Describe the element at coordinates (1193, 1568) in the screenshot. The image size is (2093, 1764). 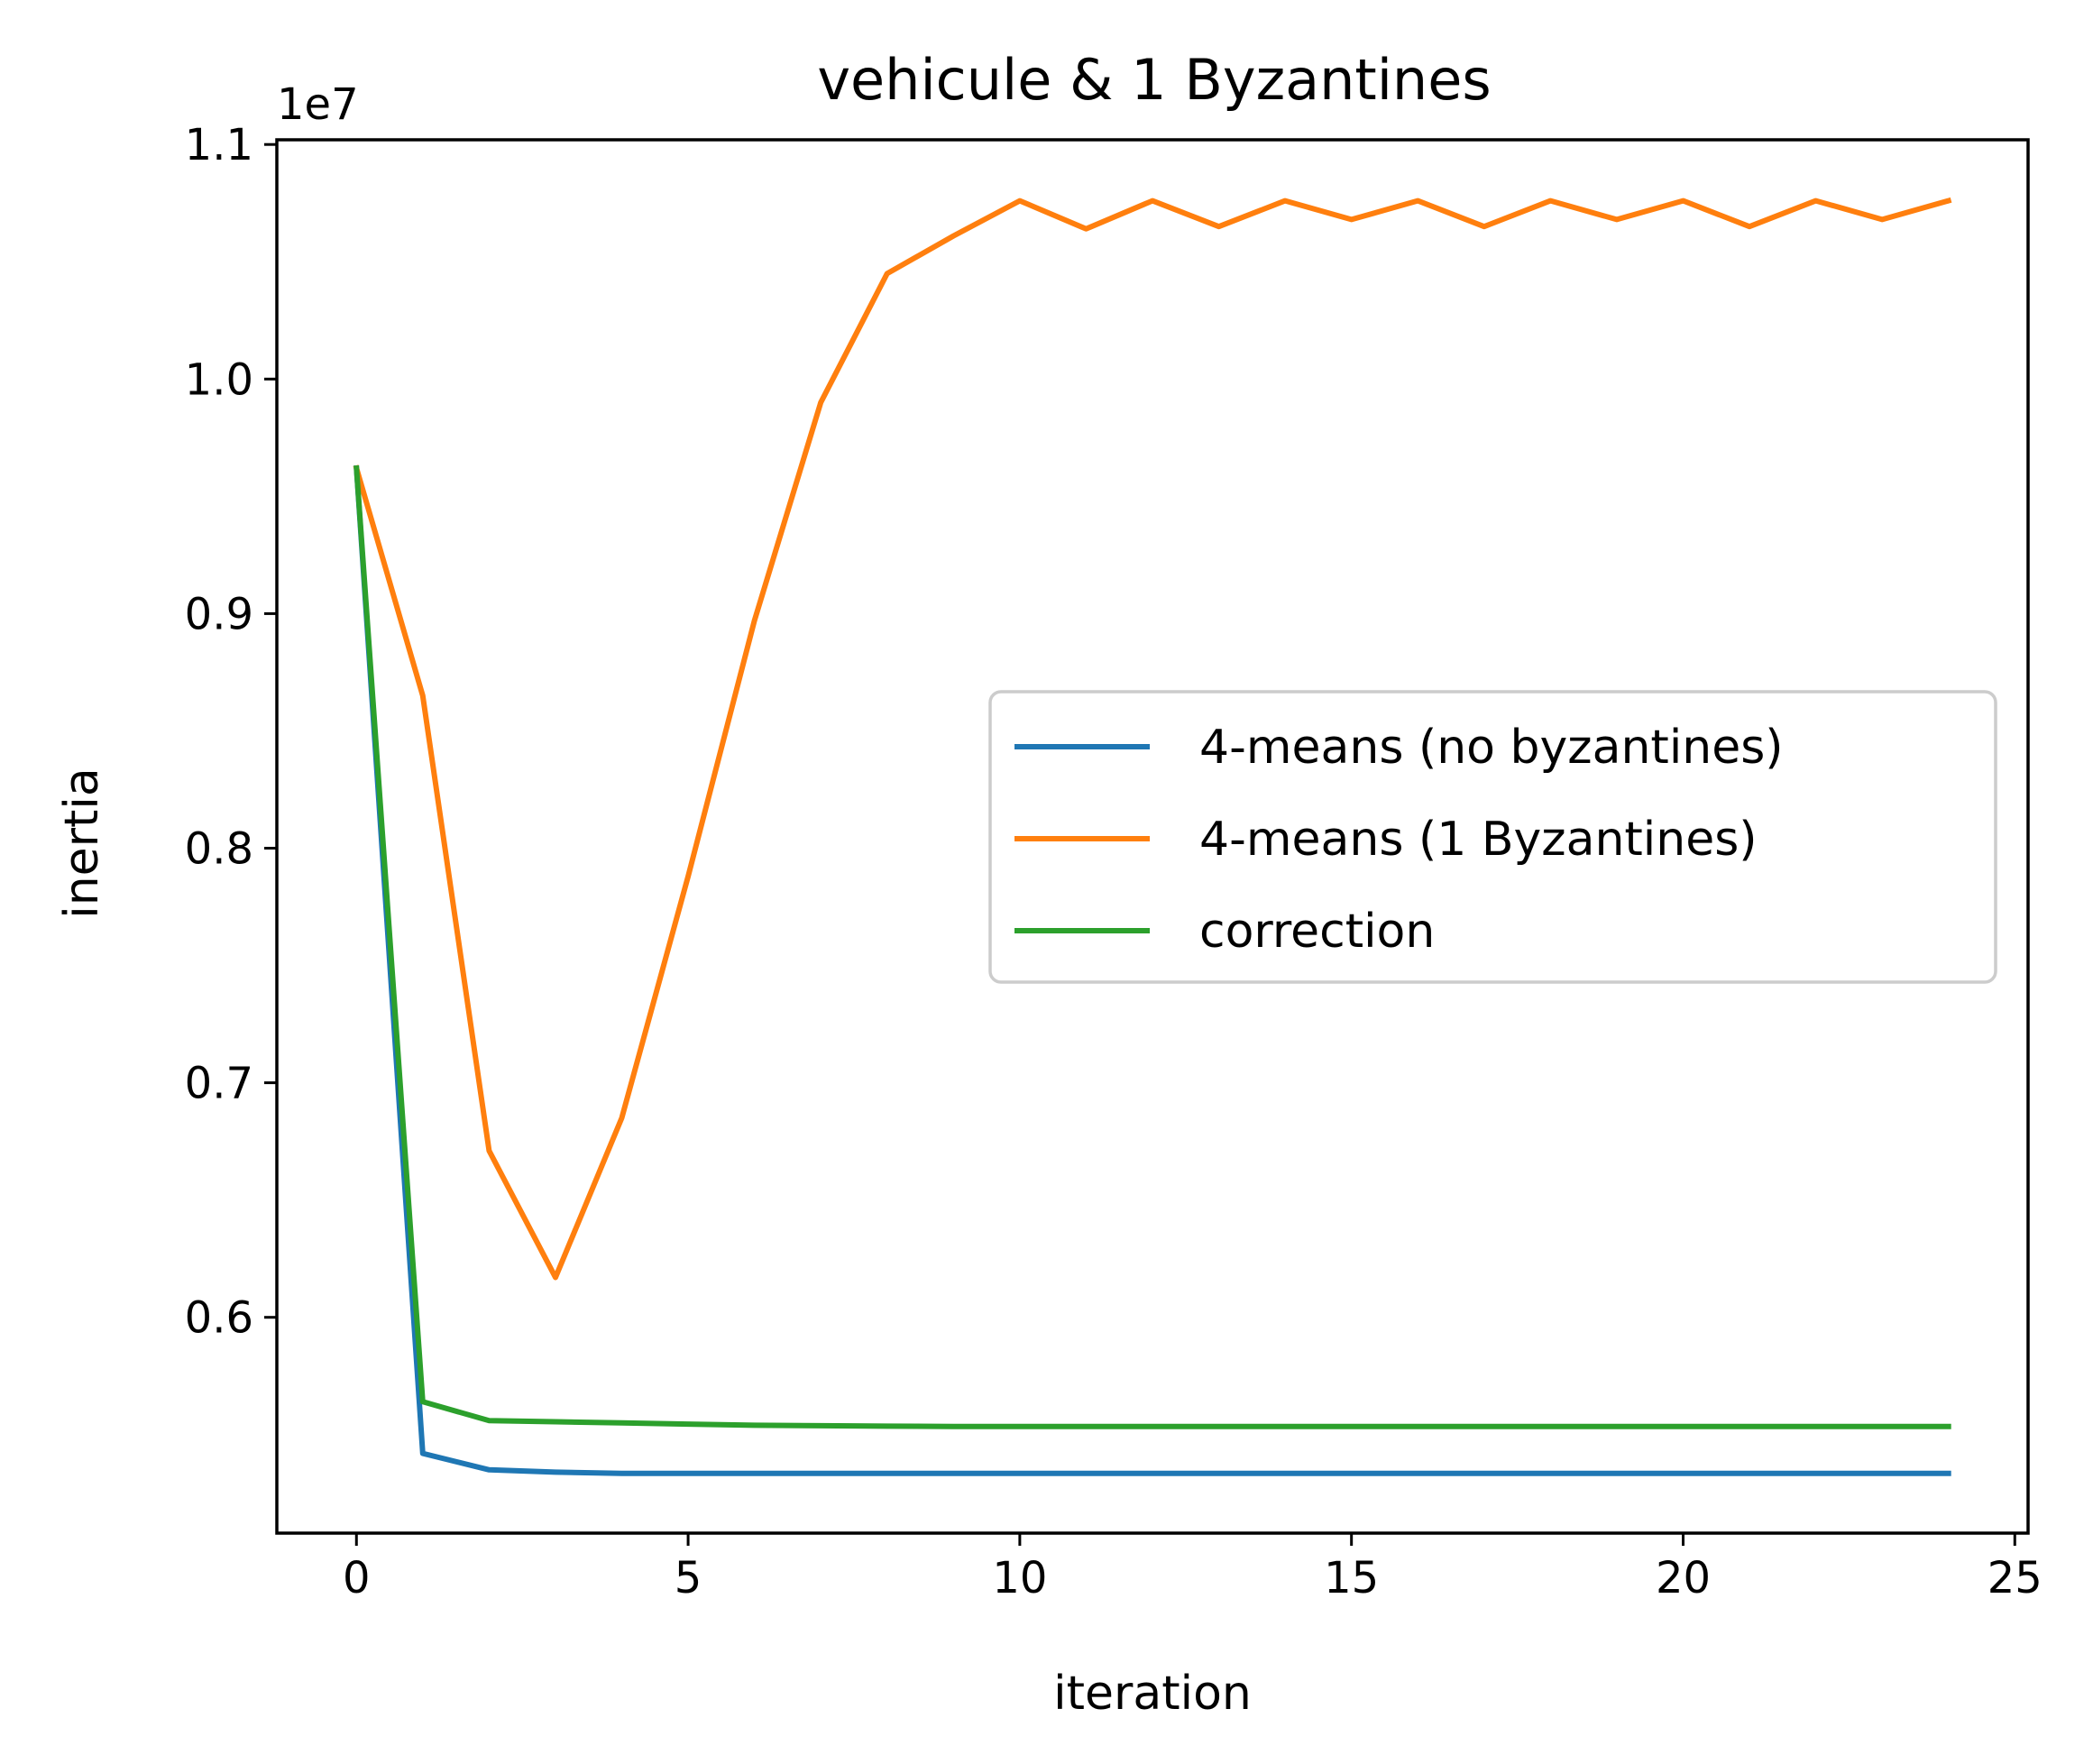
I see `x-axis-ticks: 0 5 10 15 20 25` at that location.